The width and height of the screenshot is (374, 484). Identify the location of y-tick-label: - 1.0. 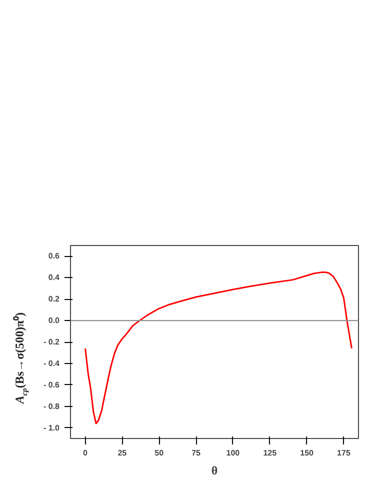
(51, 427).